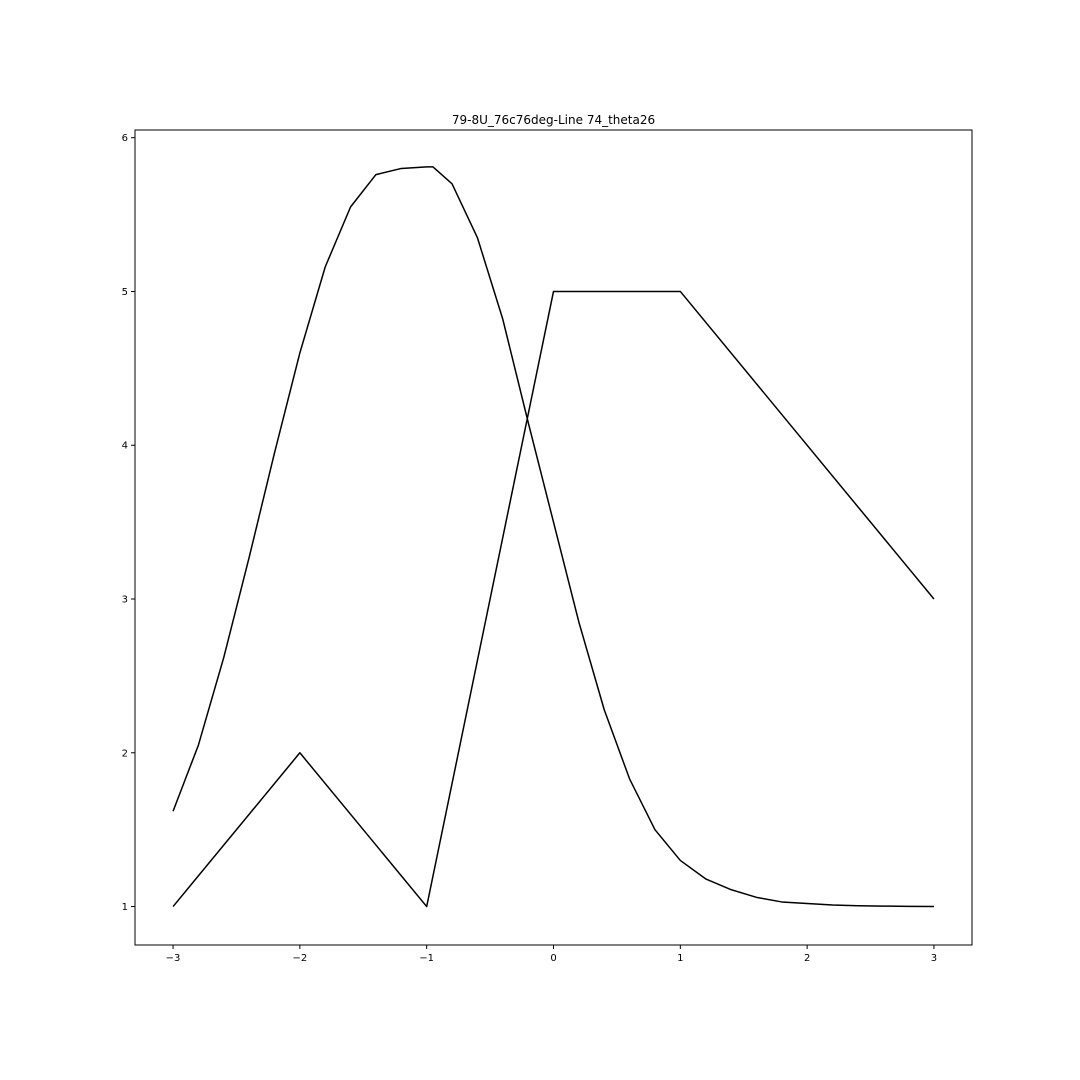  Describe the element at coordinates (299, 958) in the screenshot. I see `x-tick-label: −2` at that location.